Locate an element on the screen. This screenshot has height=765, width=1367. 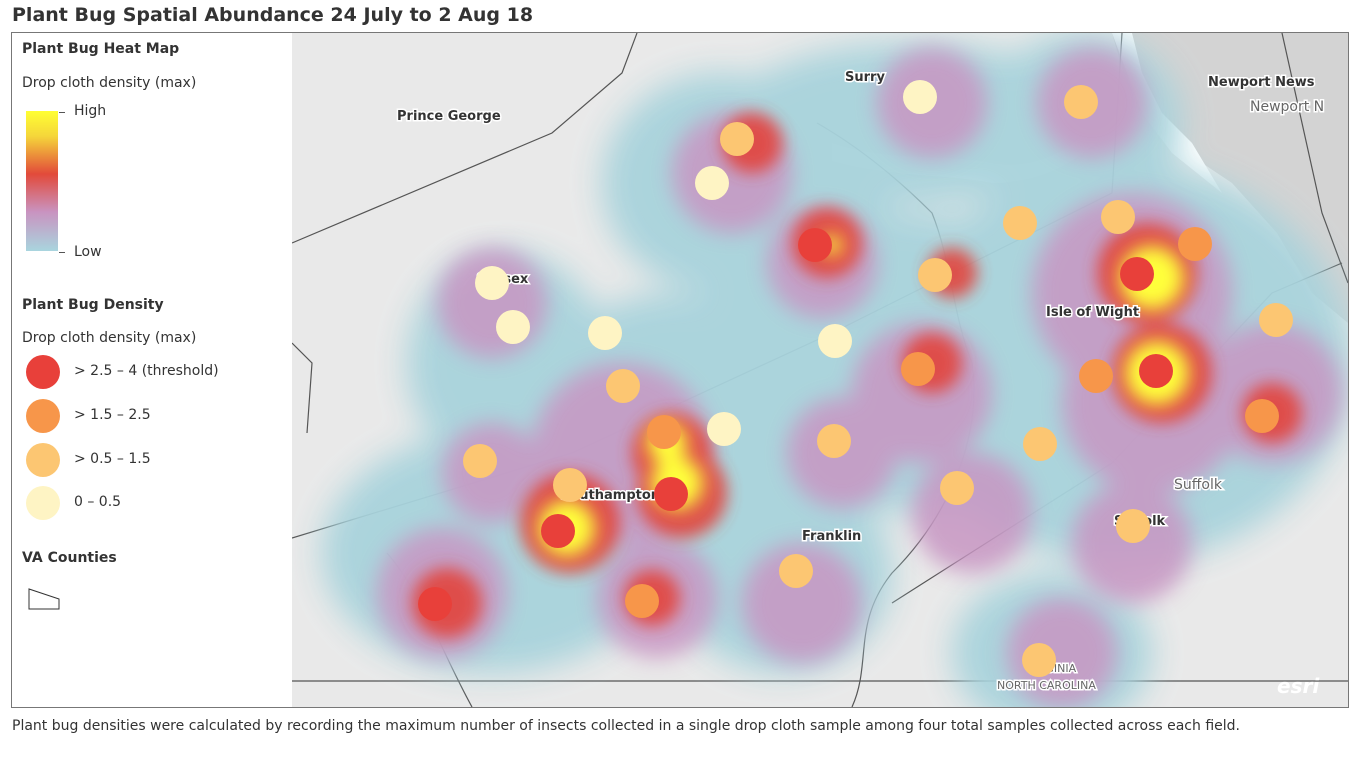
ramp-high-tick is located at coordinates (62, 112).